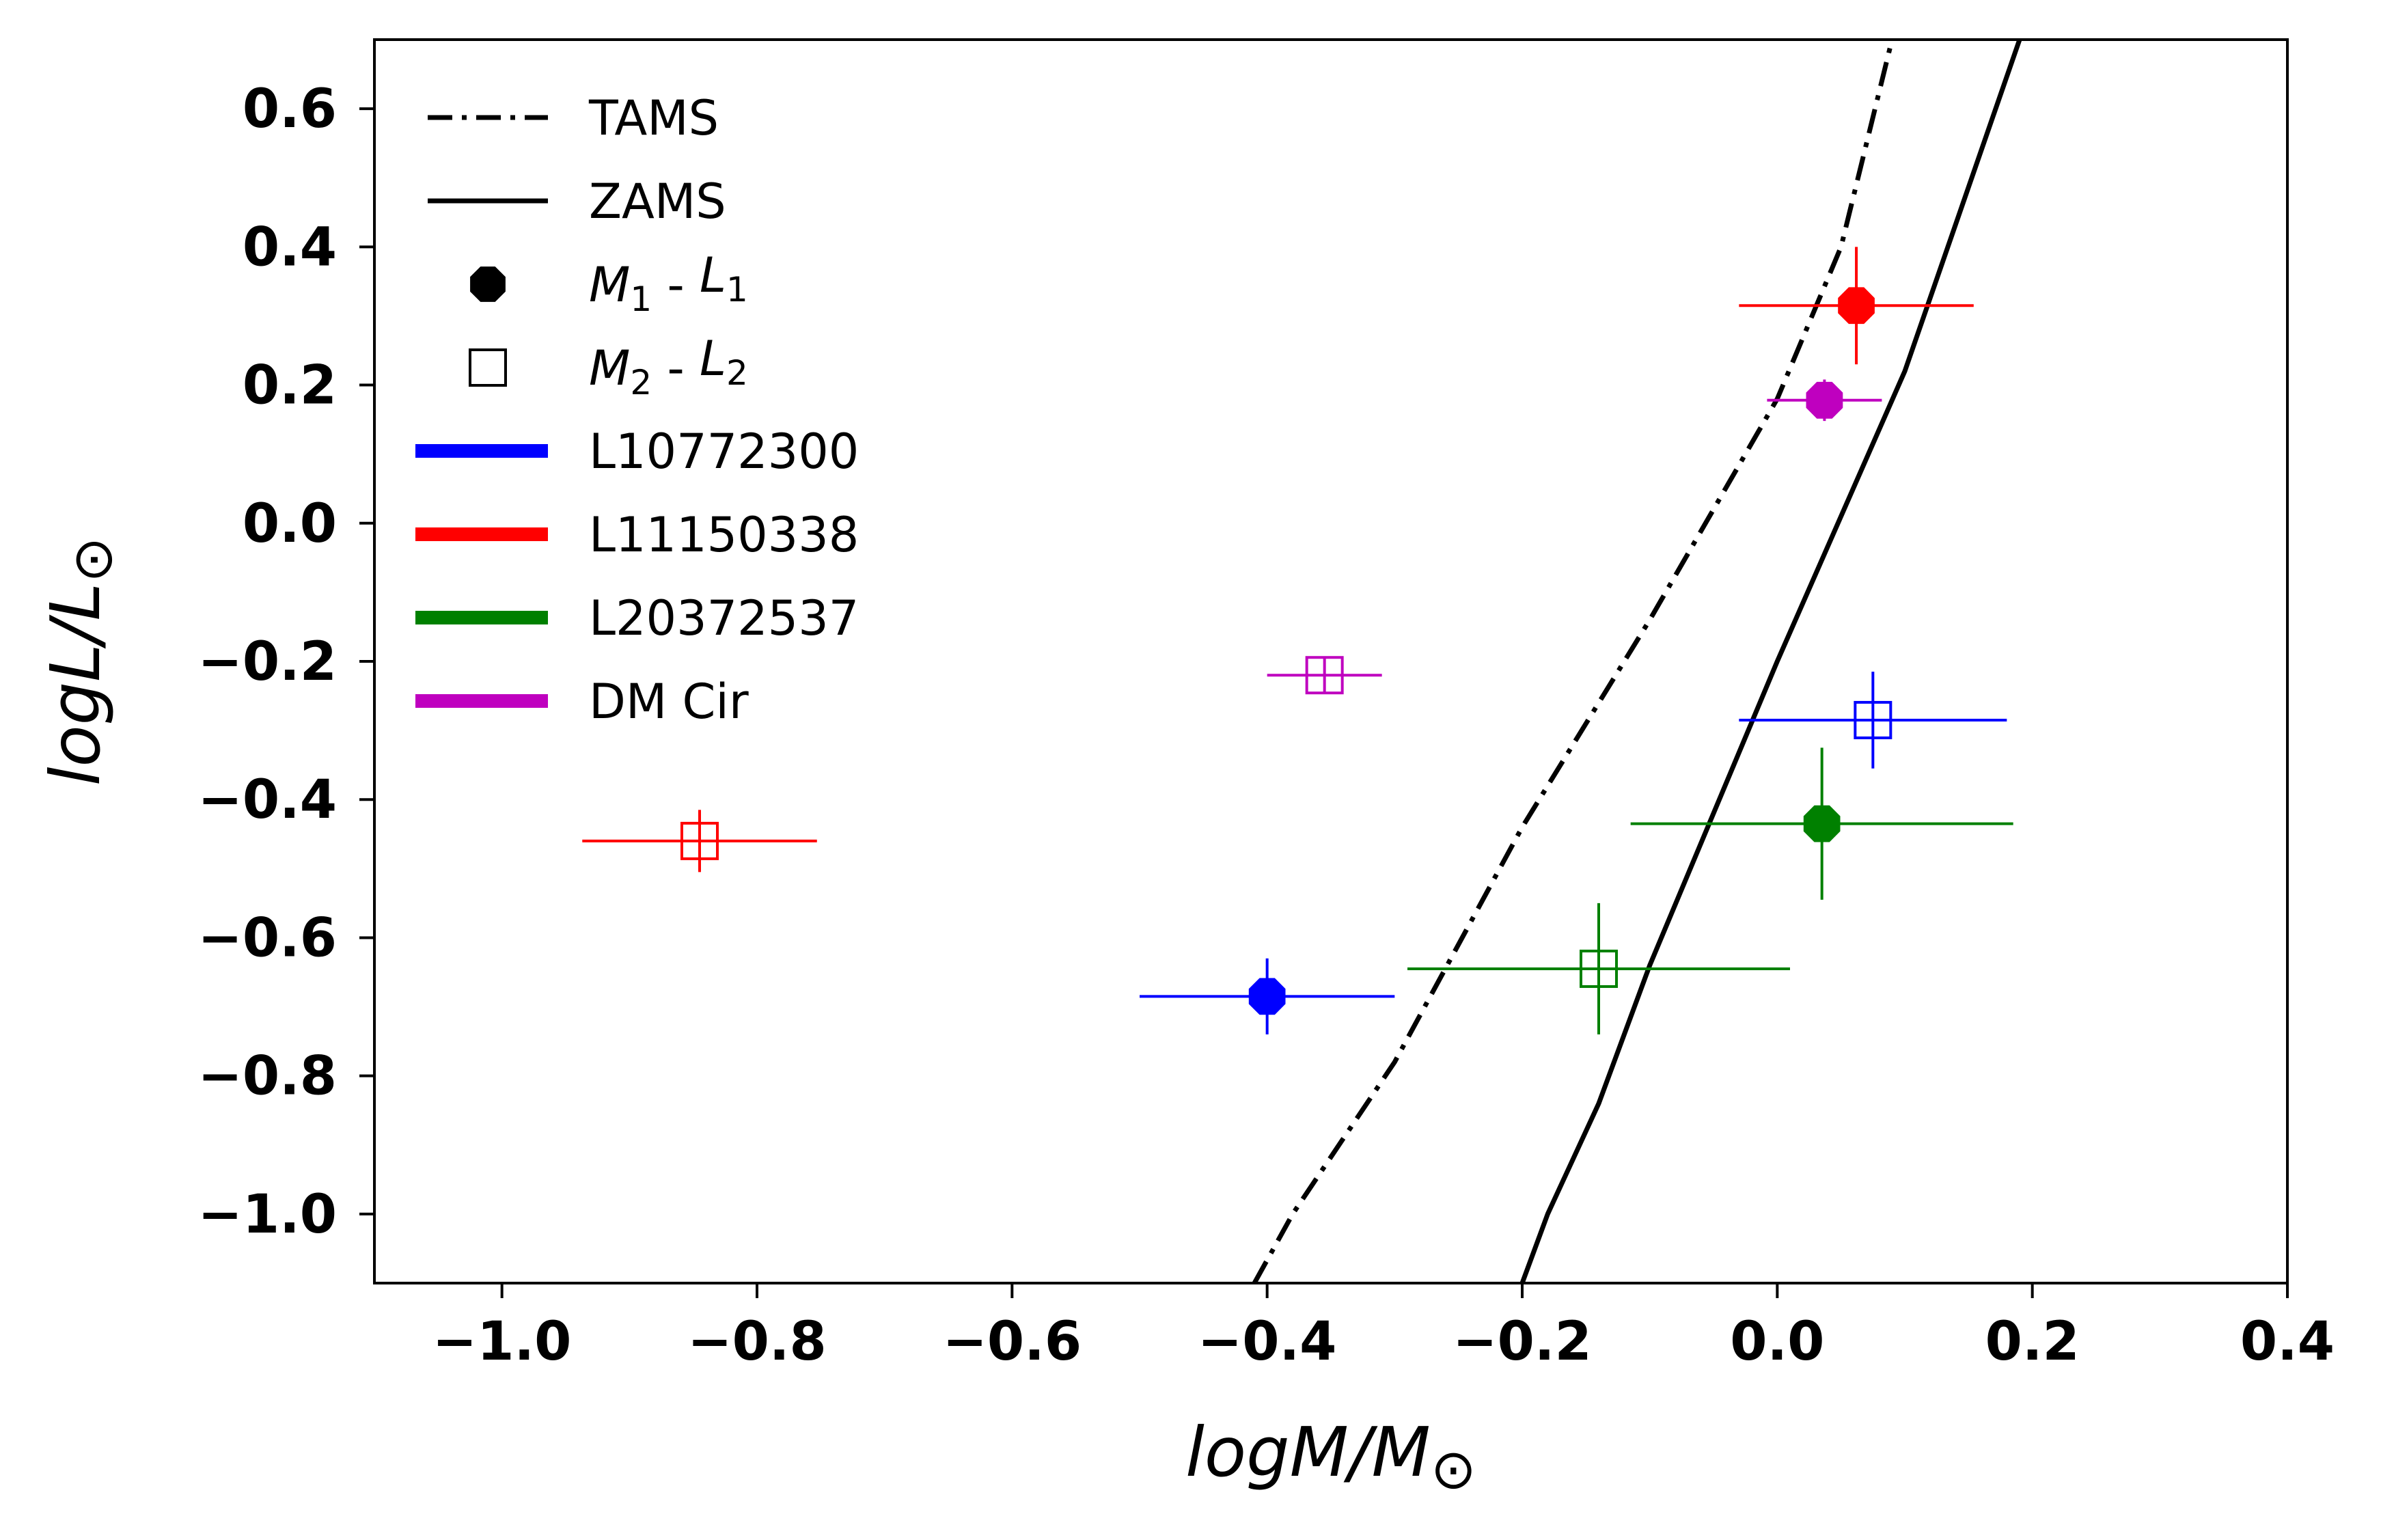 The height and width of the screenshot is (1540, 2381). I want to click on l20372537-secondary-point, so click(1598, 968).